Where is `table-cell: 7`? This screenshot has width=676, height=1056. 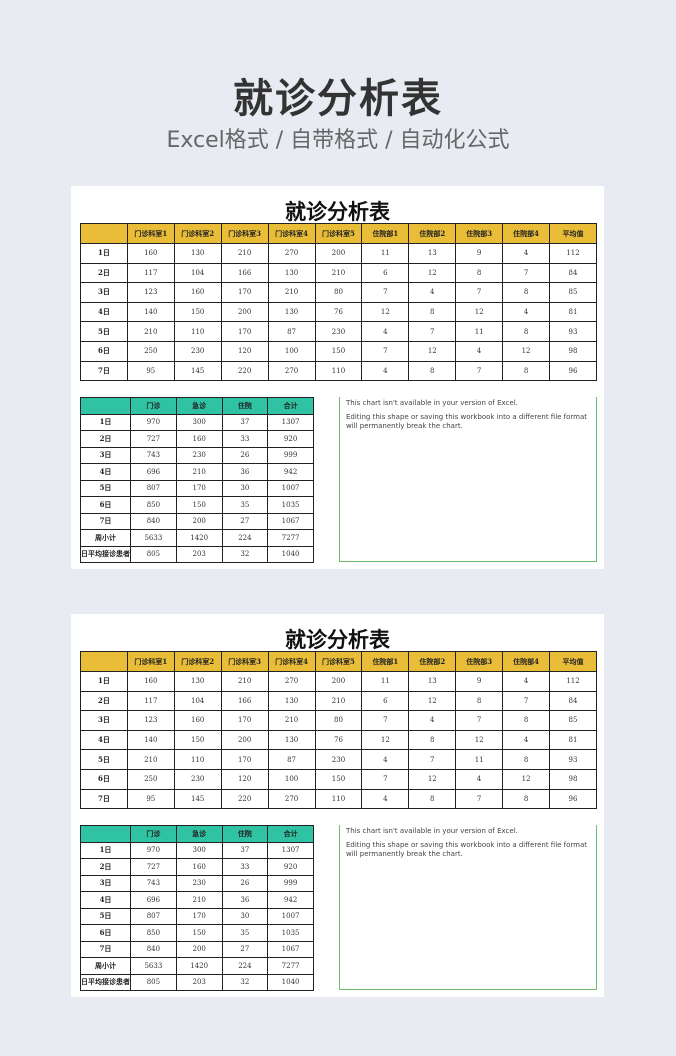 table-cell: 7 is located at coordinates (479, 799).